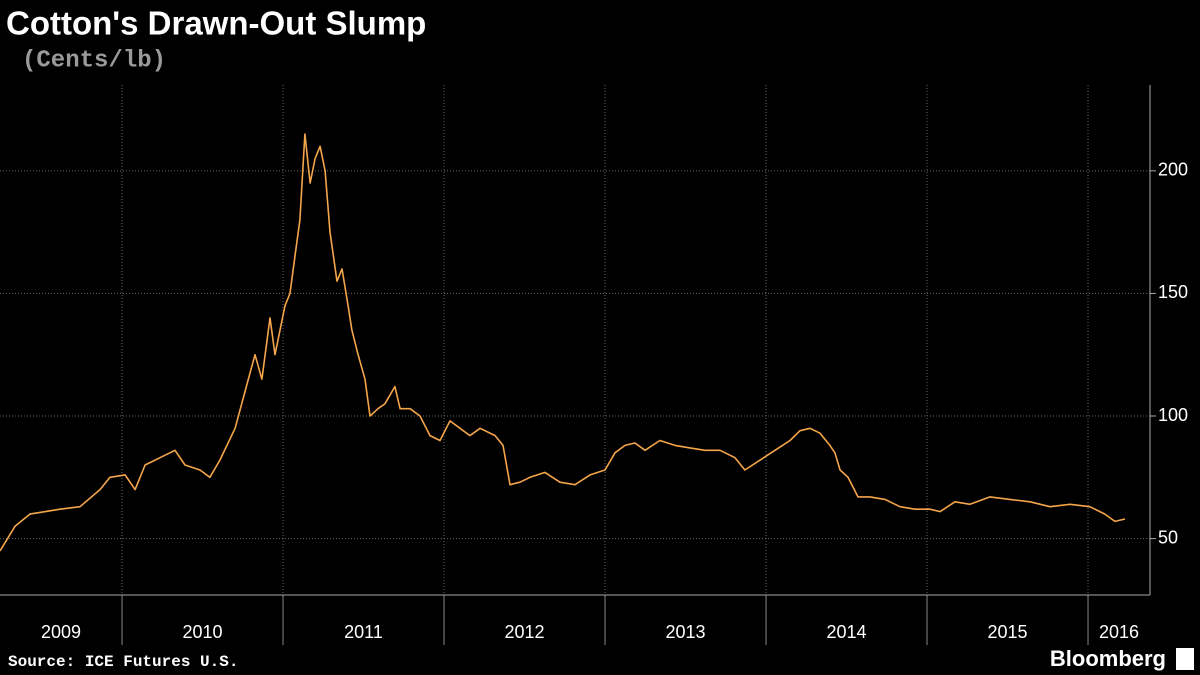 Image resolution: width=1200 pixels, height=675 pixels. I want to click on brand-icon, so click(1185, 659).